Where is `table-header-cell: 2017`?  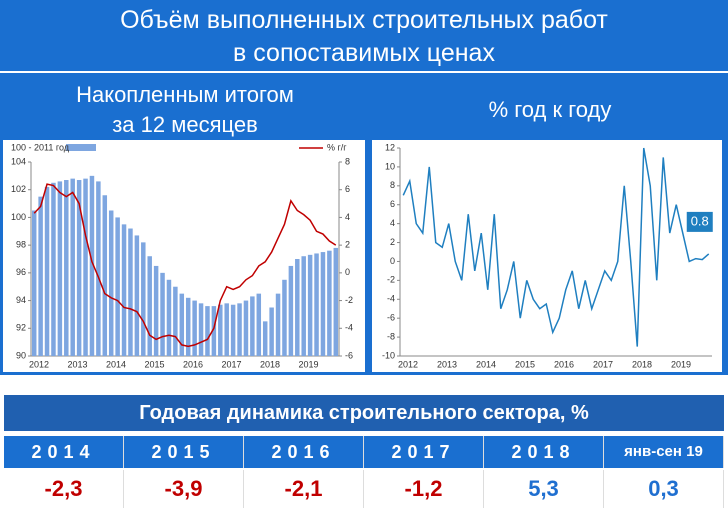
table-header-cell: 2017 is located at coordinates (424, 452).